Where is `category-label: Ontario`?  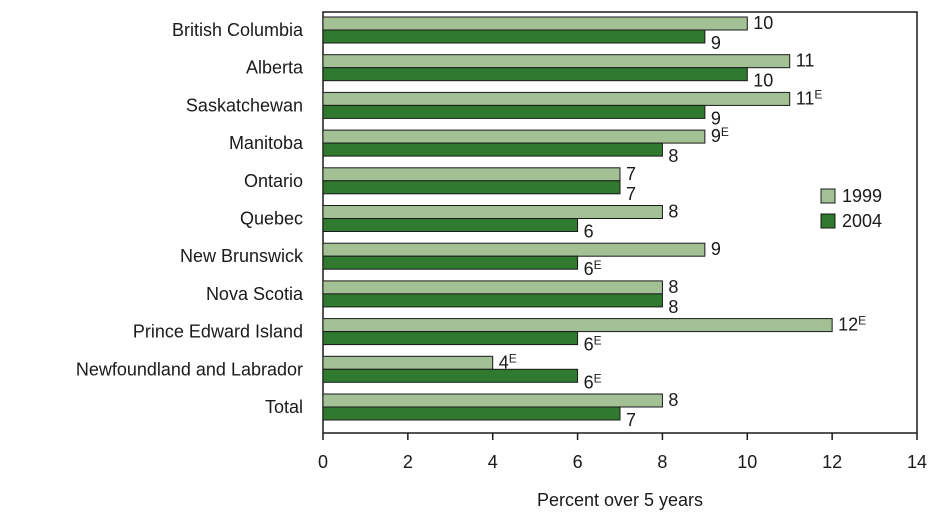 category-label: Ontario is located at coordinates (273, 181).